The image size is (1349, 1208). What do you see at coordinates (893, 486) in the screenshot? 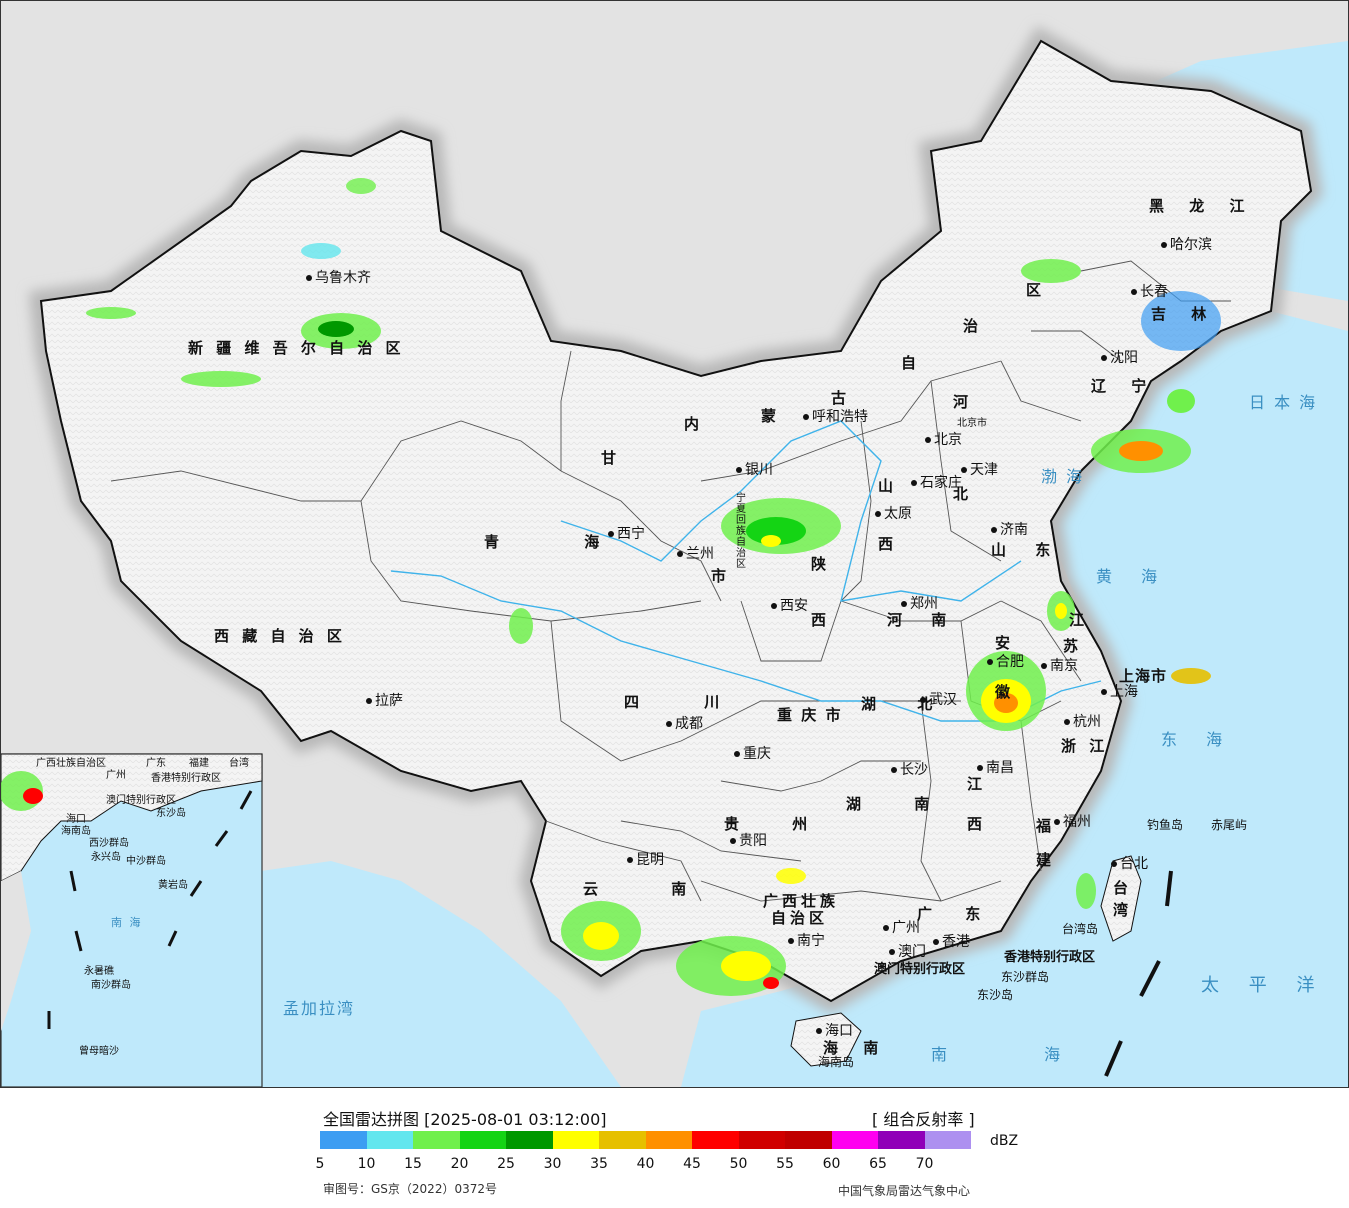
I see `label-shanxi-1: 山` at bounding box center [893, 486].